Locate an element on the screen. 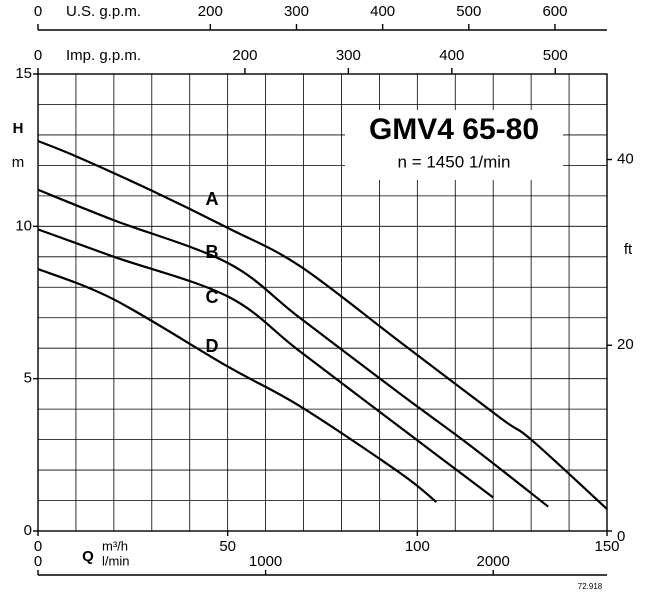 Image resolution: width=645 pixels, height=592 pixels. curve-label: A is located at coordinates (212, 199).